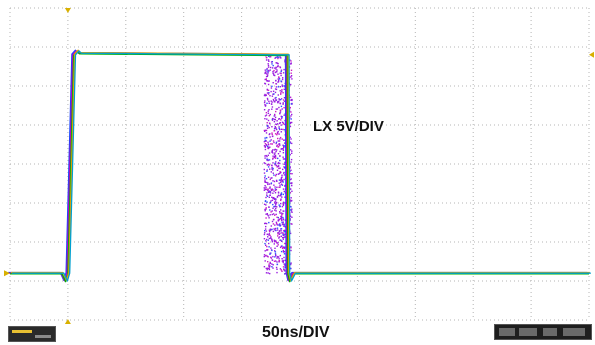 The width and height of the screenshot is (595, 345). I want to click on trigger-position-marker, so click(67, 10).